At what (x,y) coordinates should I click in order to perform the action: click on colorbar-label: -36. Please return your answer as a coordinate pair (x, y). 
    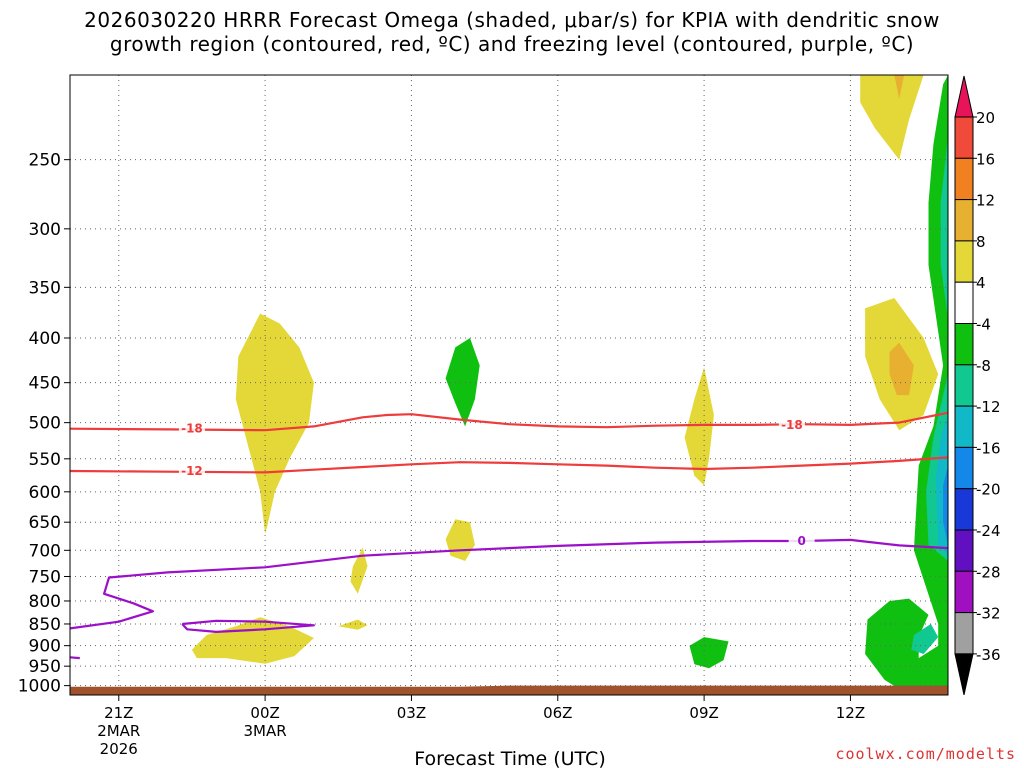
    Looking at the image, I should click on (988, 655).